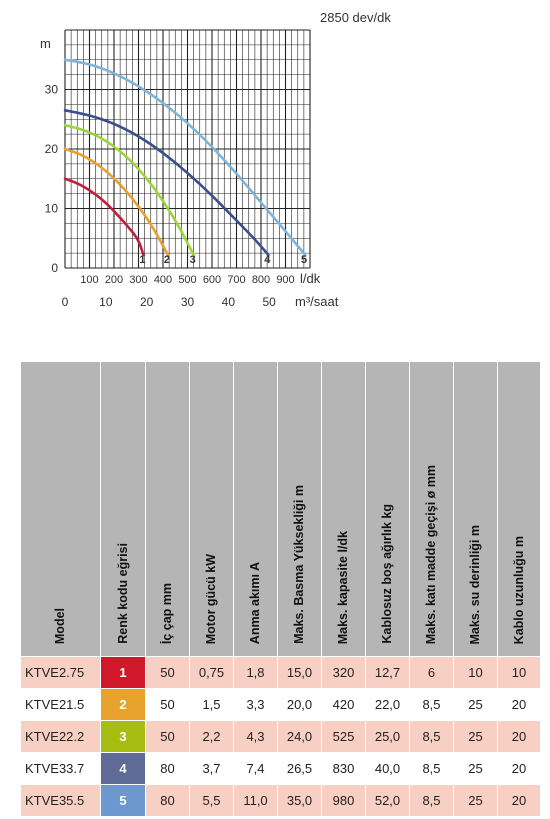 The height and width of the screenshot is (819, 550). I want to click on header-inner-diameter: İç çap mm, so click(167, 509).